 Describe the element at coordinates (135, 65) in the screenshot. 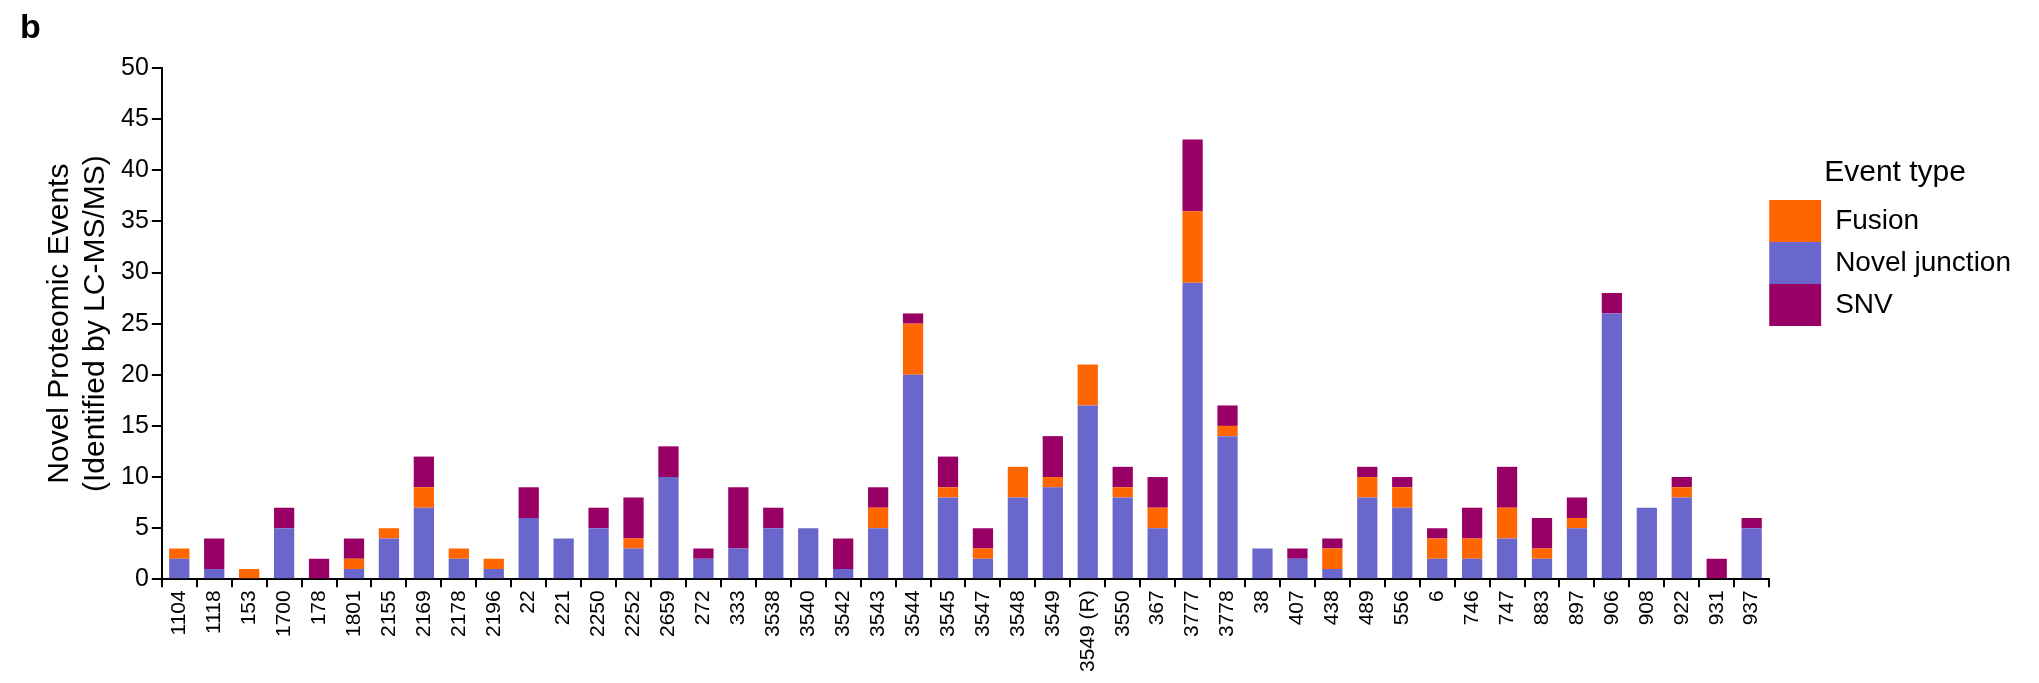

I see `y-tick-label: 50` at that location.